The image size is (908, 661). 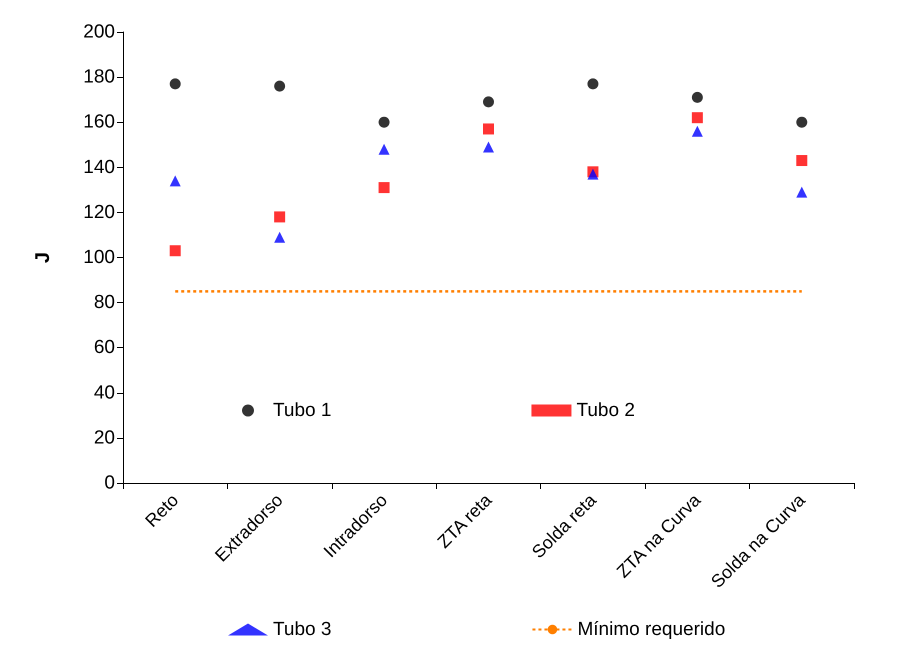 I want to click on y-tick-label: 140, so click(x=99, y=167).